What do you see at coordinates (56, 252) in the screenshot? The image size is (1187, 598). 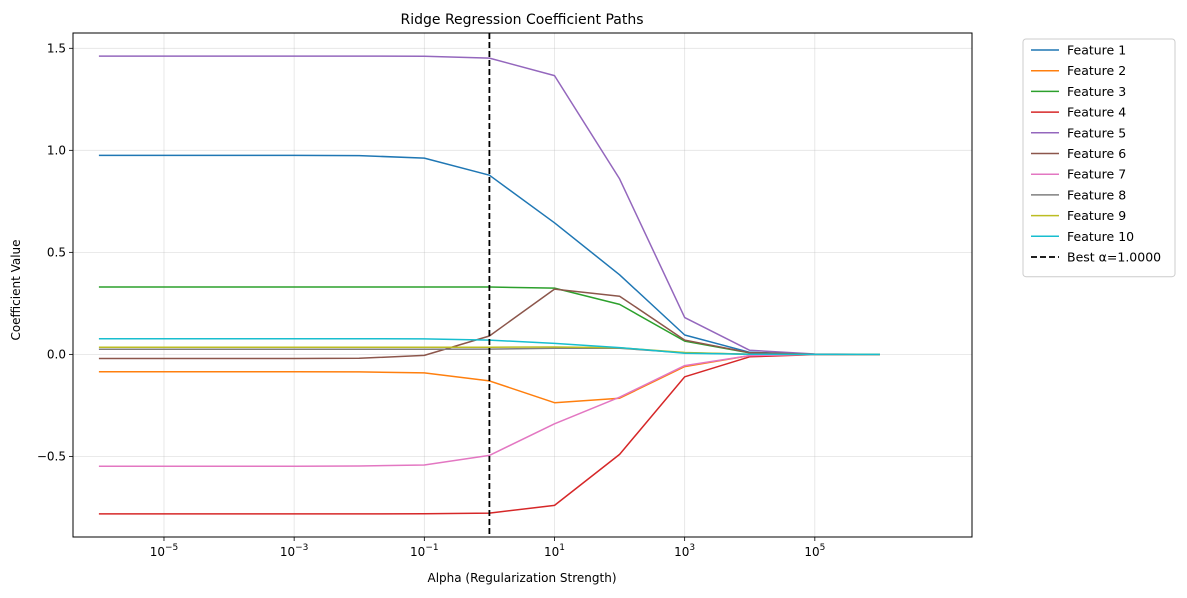 I see `y-tick-label: 0.5` at bounding box center [56, 252].